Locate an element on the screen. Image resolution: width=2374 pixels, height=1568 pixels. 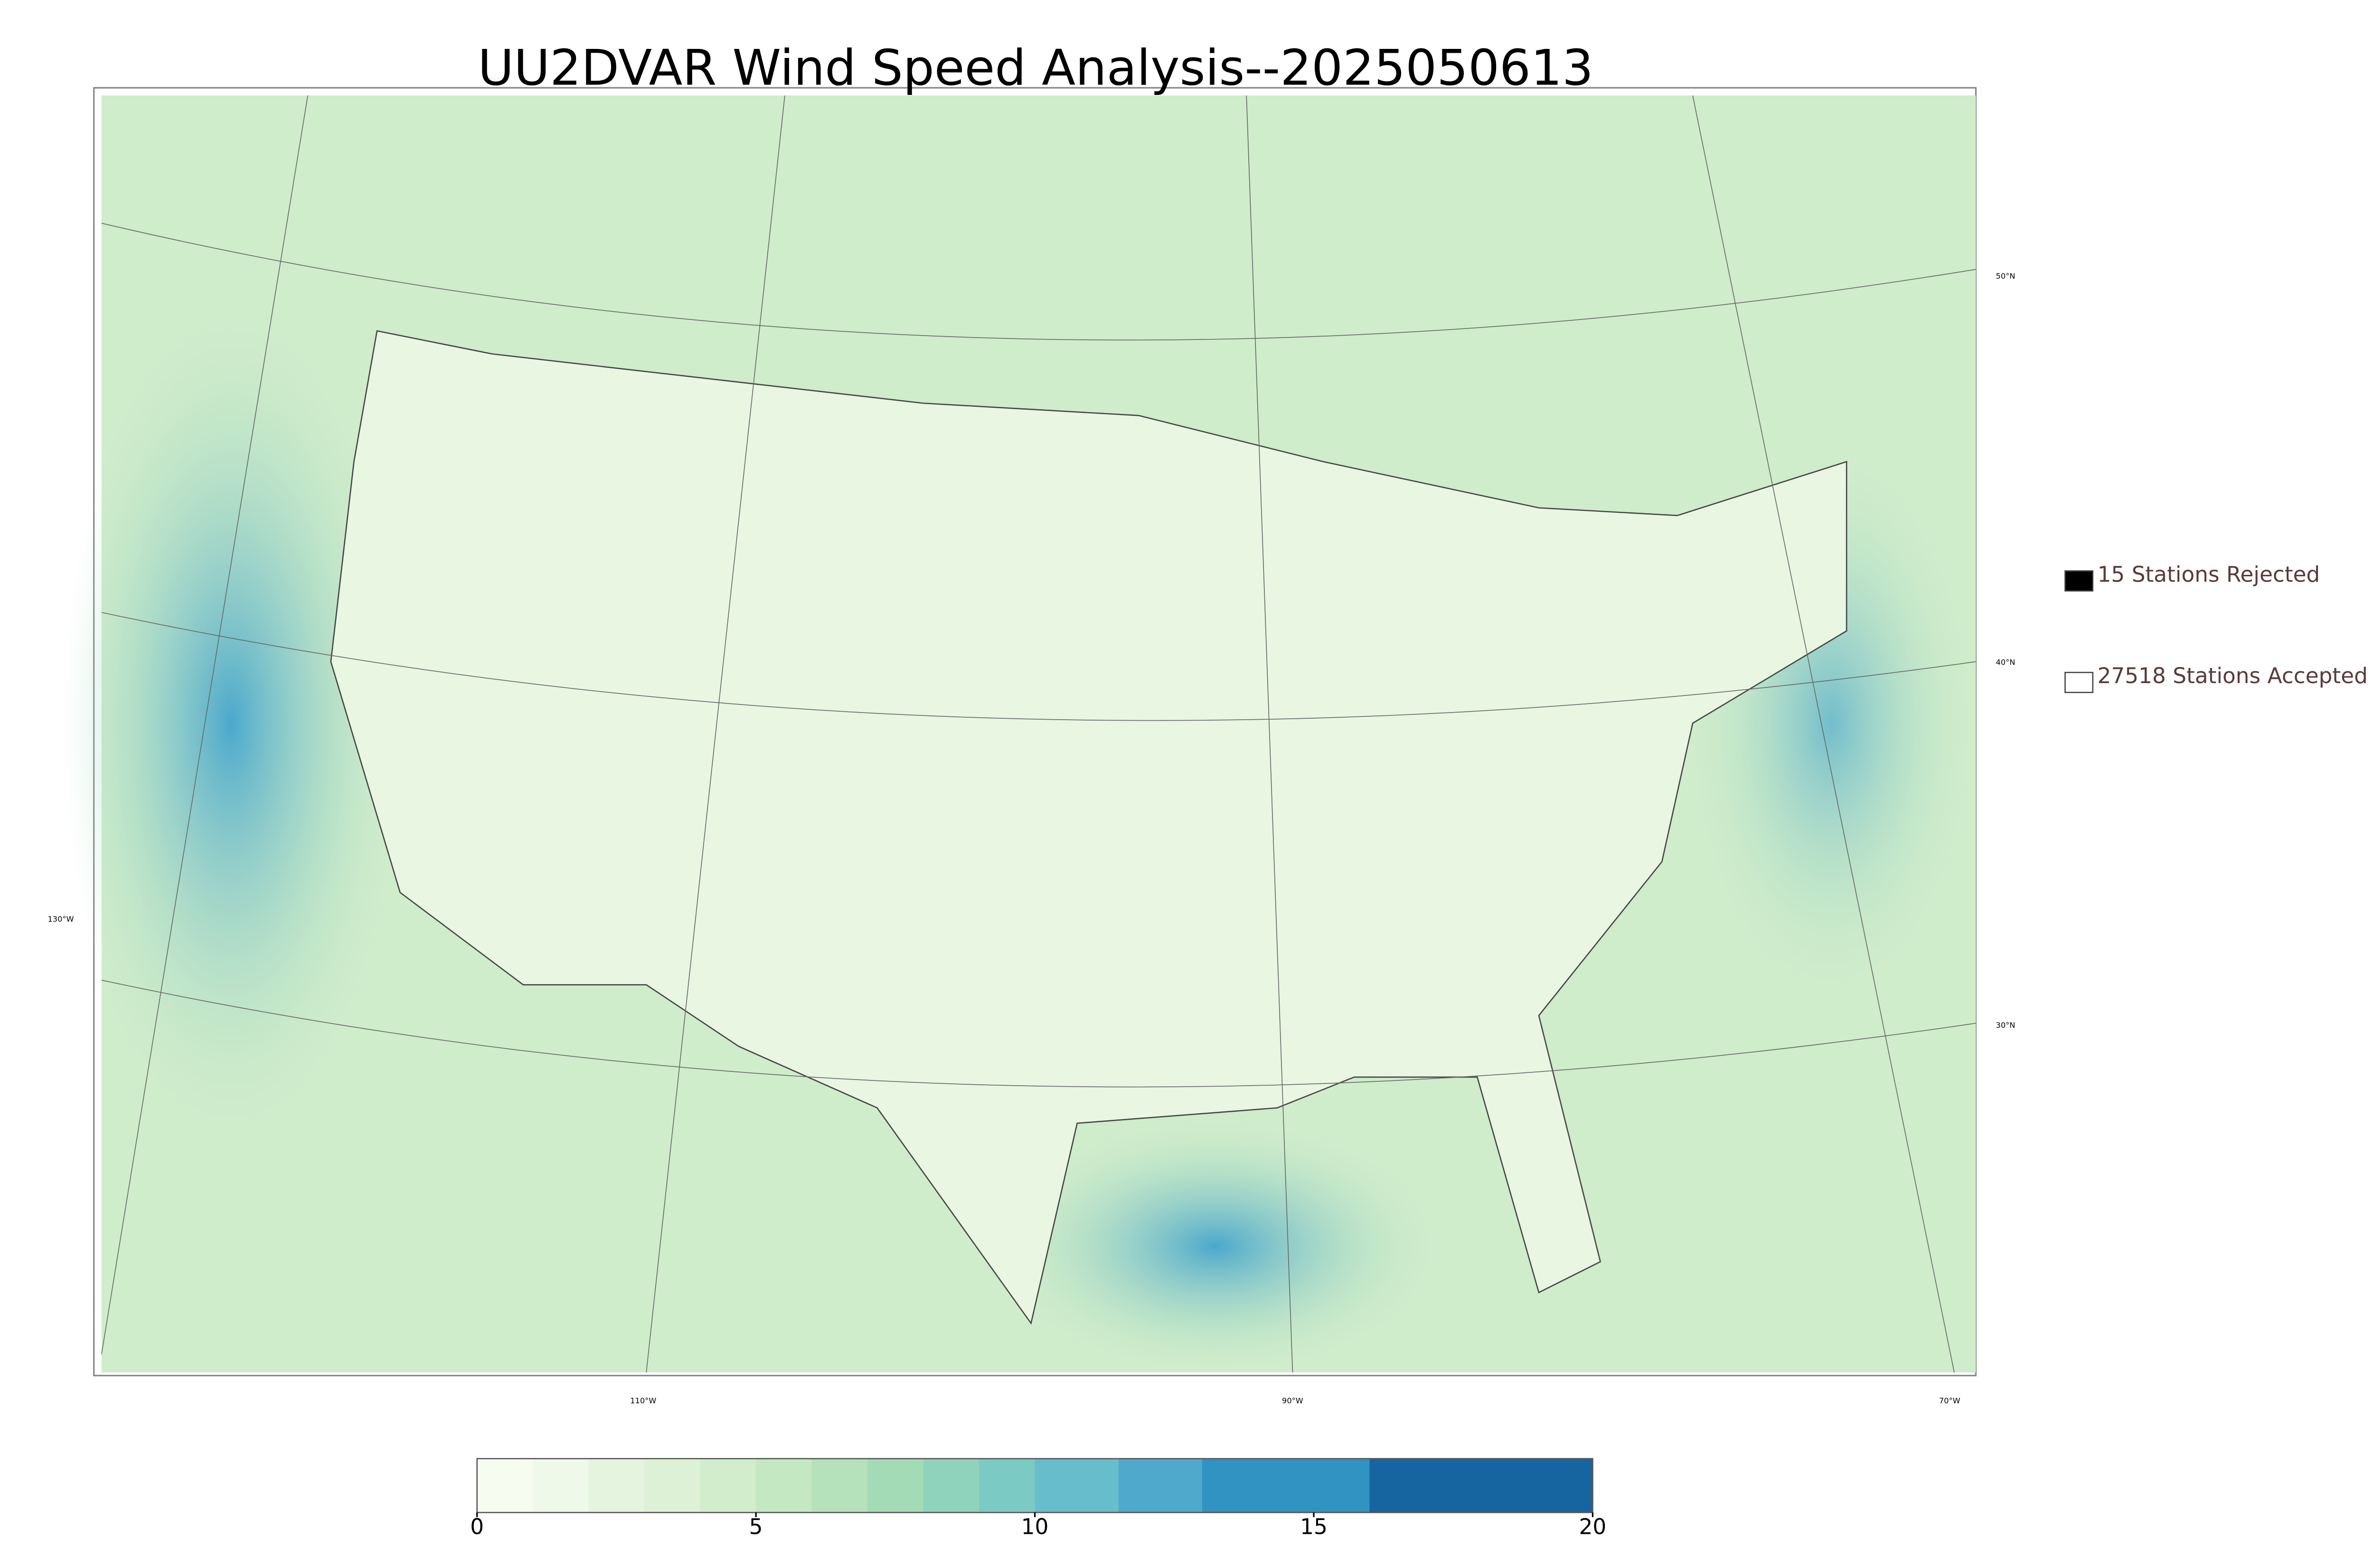
legend-label: 27518 Stations Accepted is located at coordinates (2232, 676).